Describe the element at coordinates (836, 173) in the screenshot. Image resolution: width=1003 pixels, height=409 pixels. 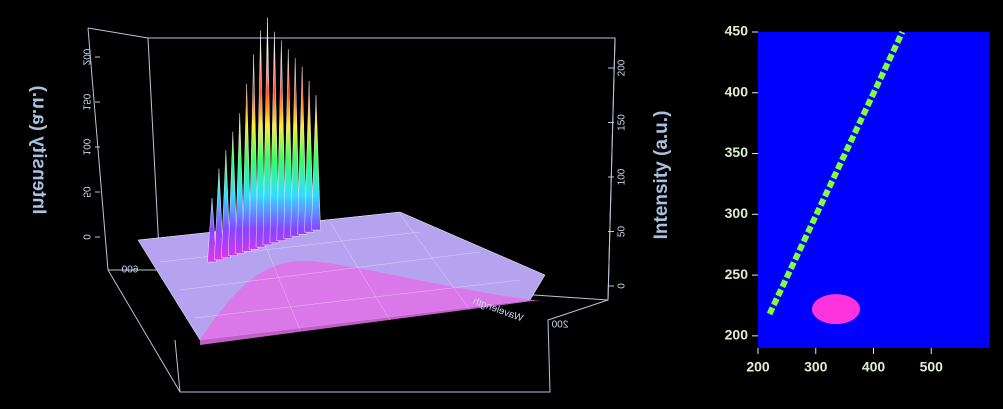
I see `scatter-line` at that location.